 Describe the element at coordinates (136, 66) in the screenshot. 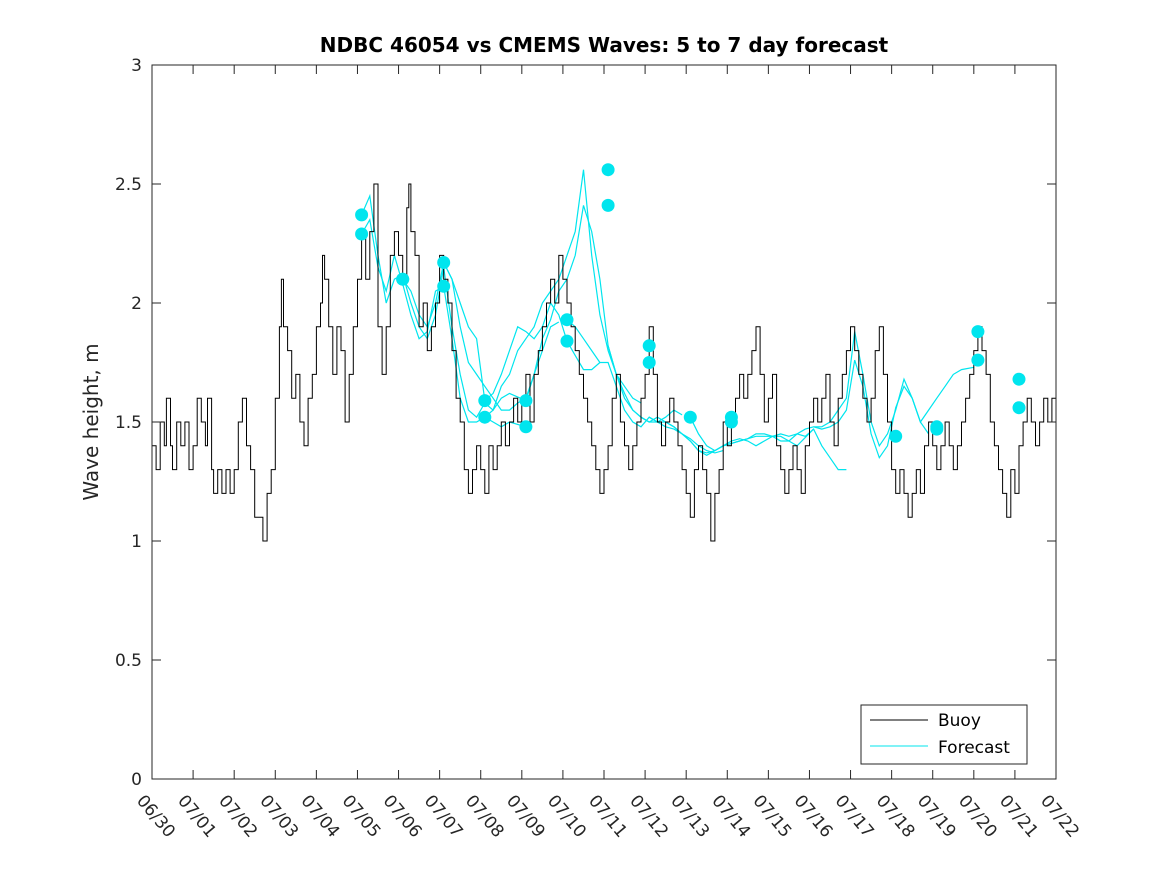

I see `y-tick-label: 3` at that location.